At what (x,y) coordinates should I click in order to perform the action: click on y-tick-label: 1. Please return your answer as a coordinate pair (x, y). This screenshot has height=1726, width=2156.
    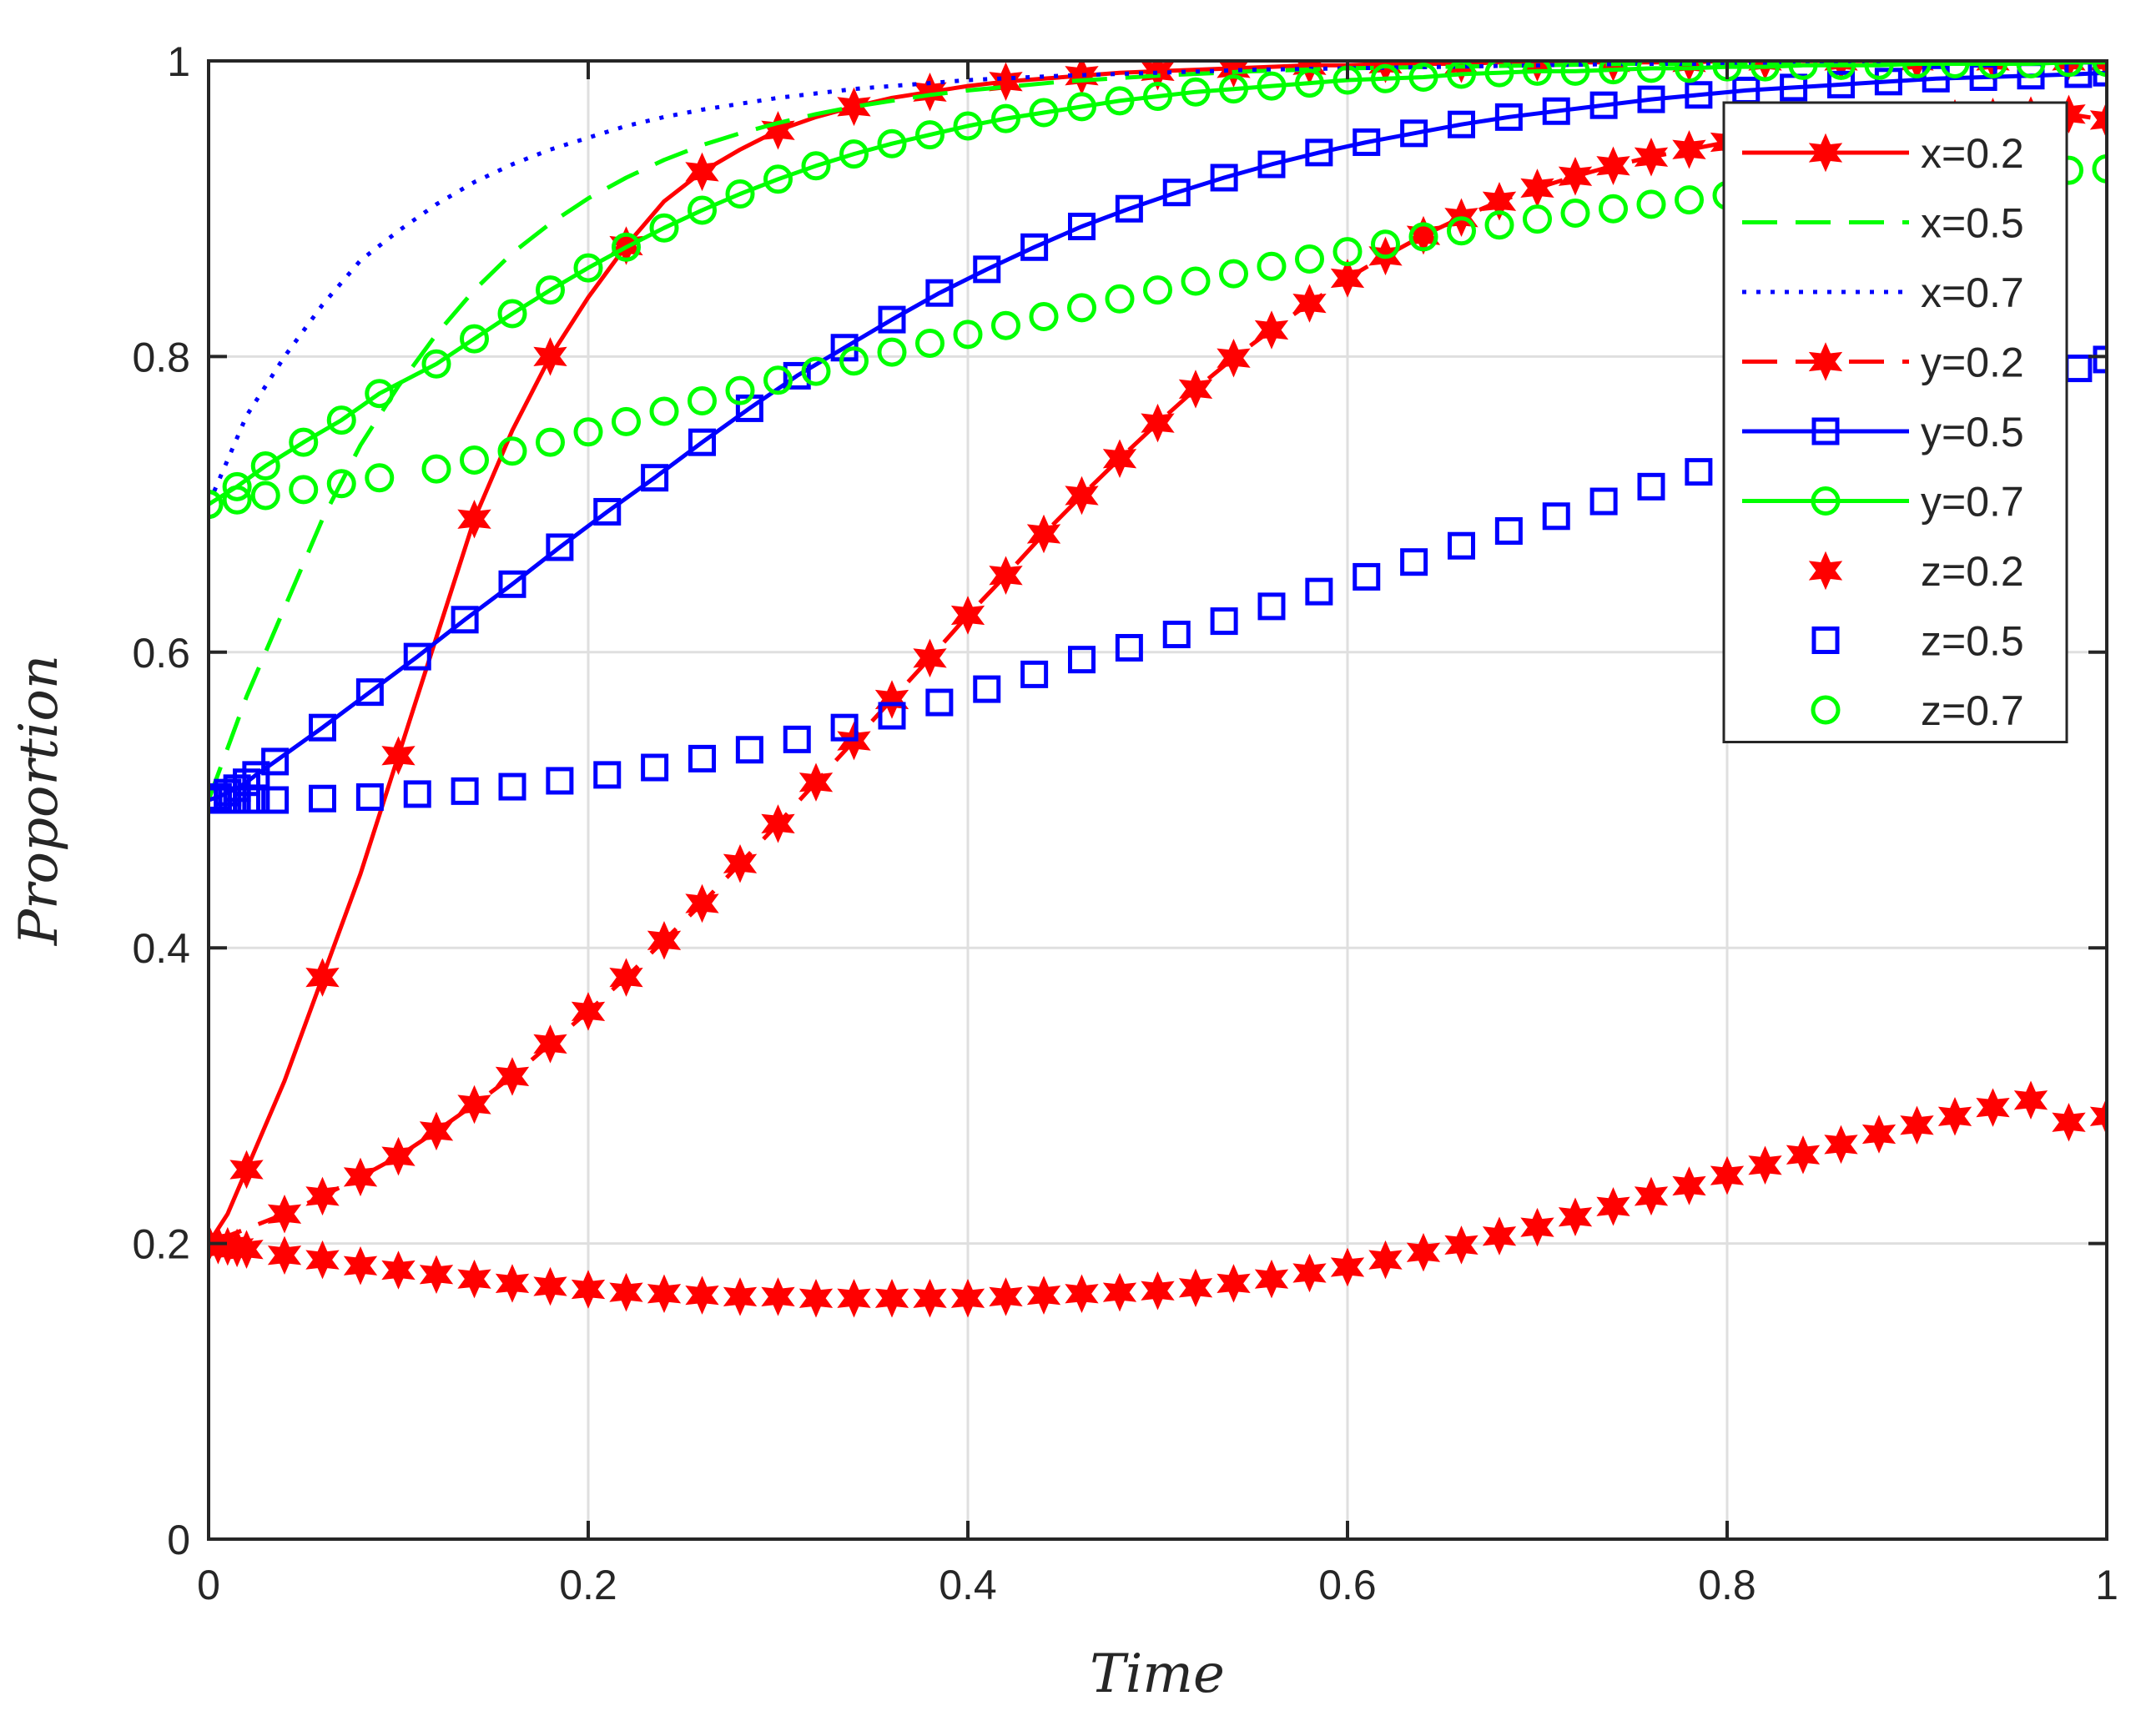
    Looking at the image, I should click on (178, 61).